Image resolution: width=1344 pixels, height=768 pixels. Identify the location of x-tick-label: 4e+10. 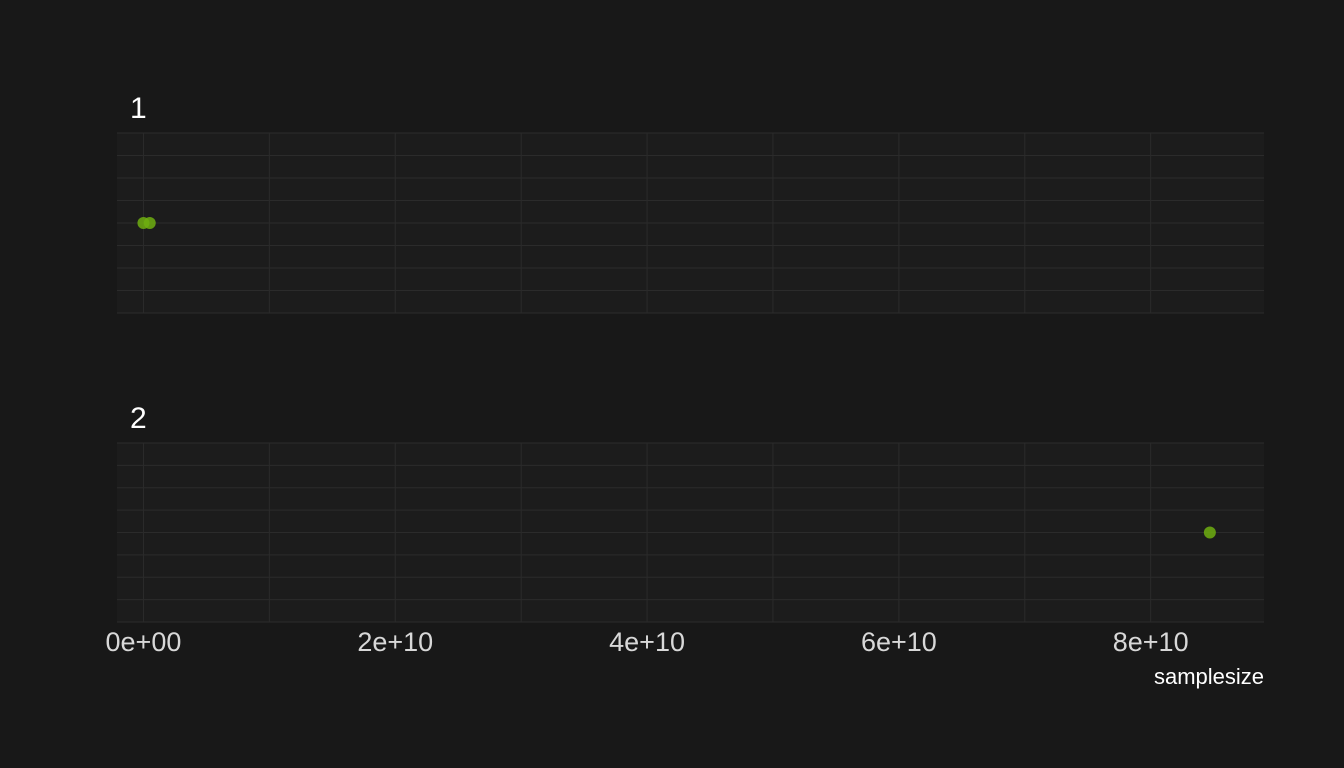
(647, 642).